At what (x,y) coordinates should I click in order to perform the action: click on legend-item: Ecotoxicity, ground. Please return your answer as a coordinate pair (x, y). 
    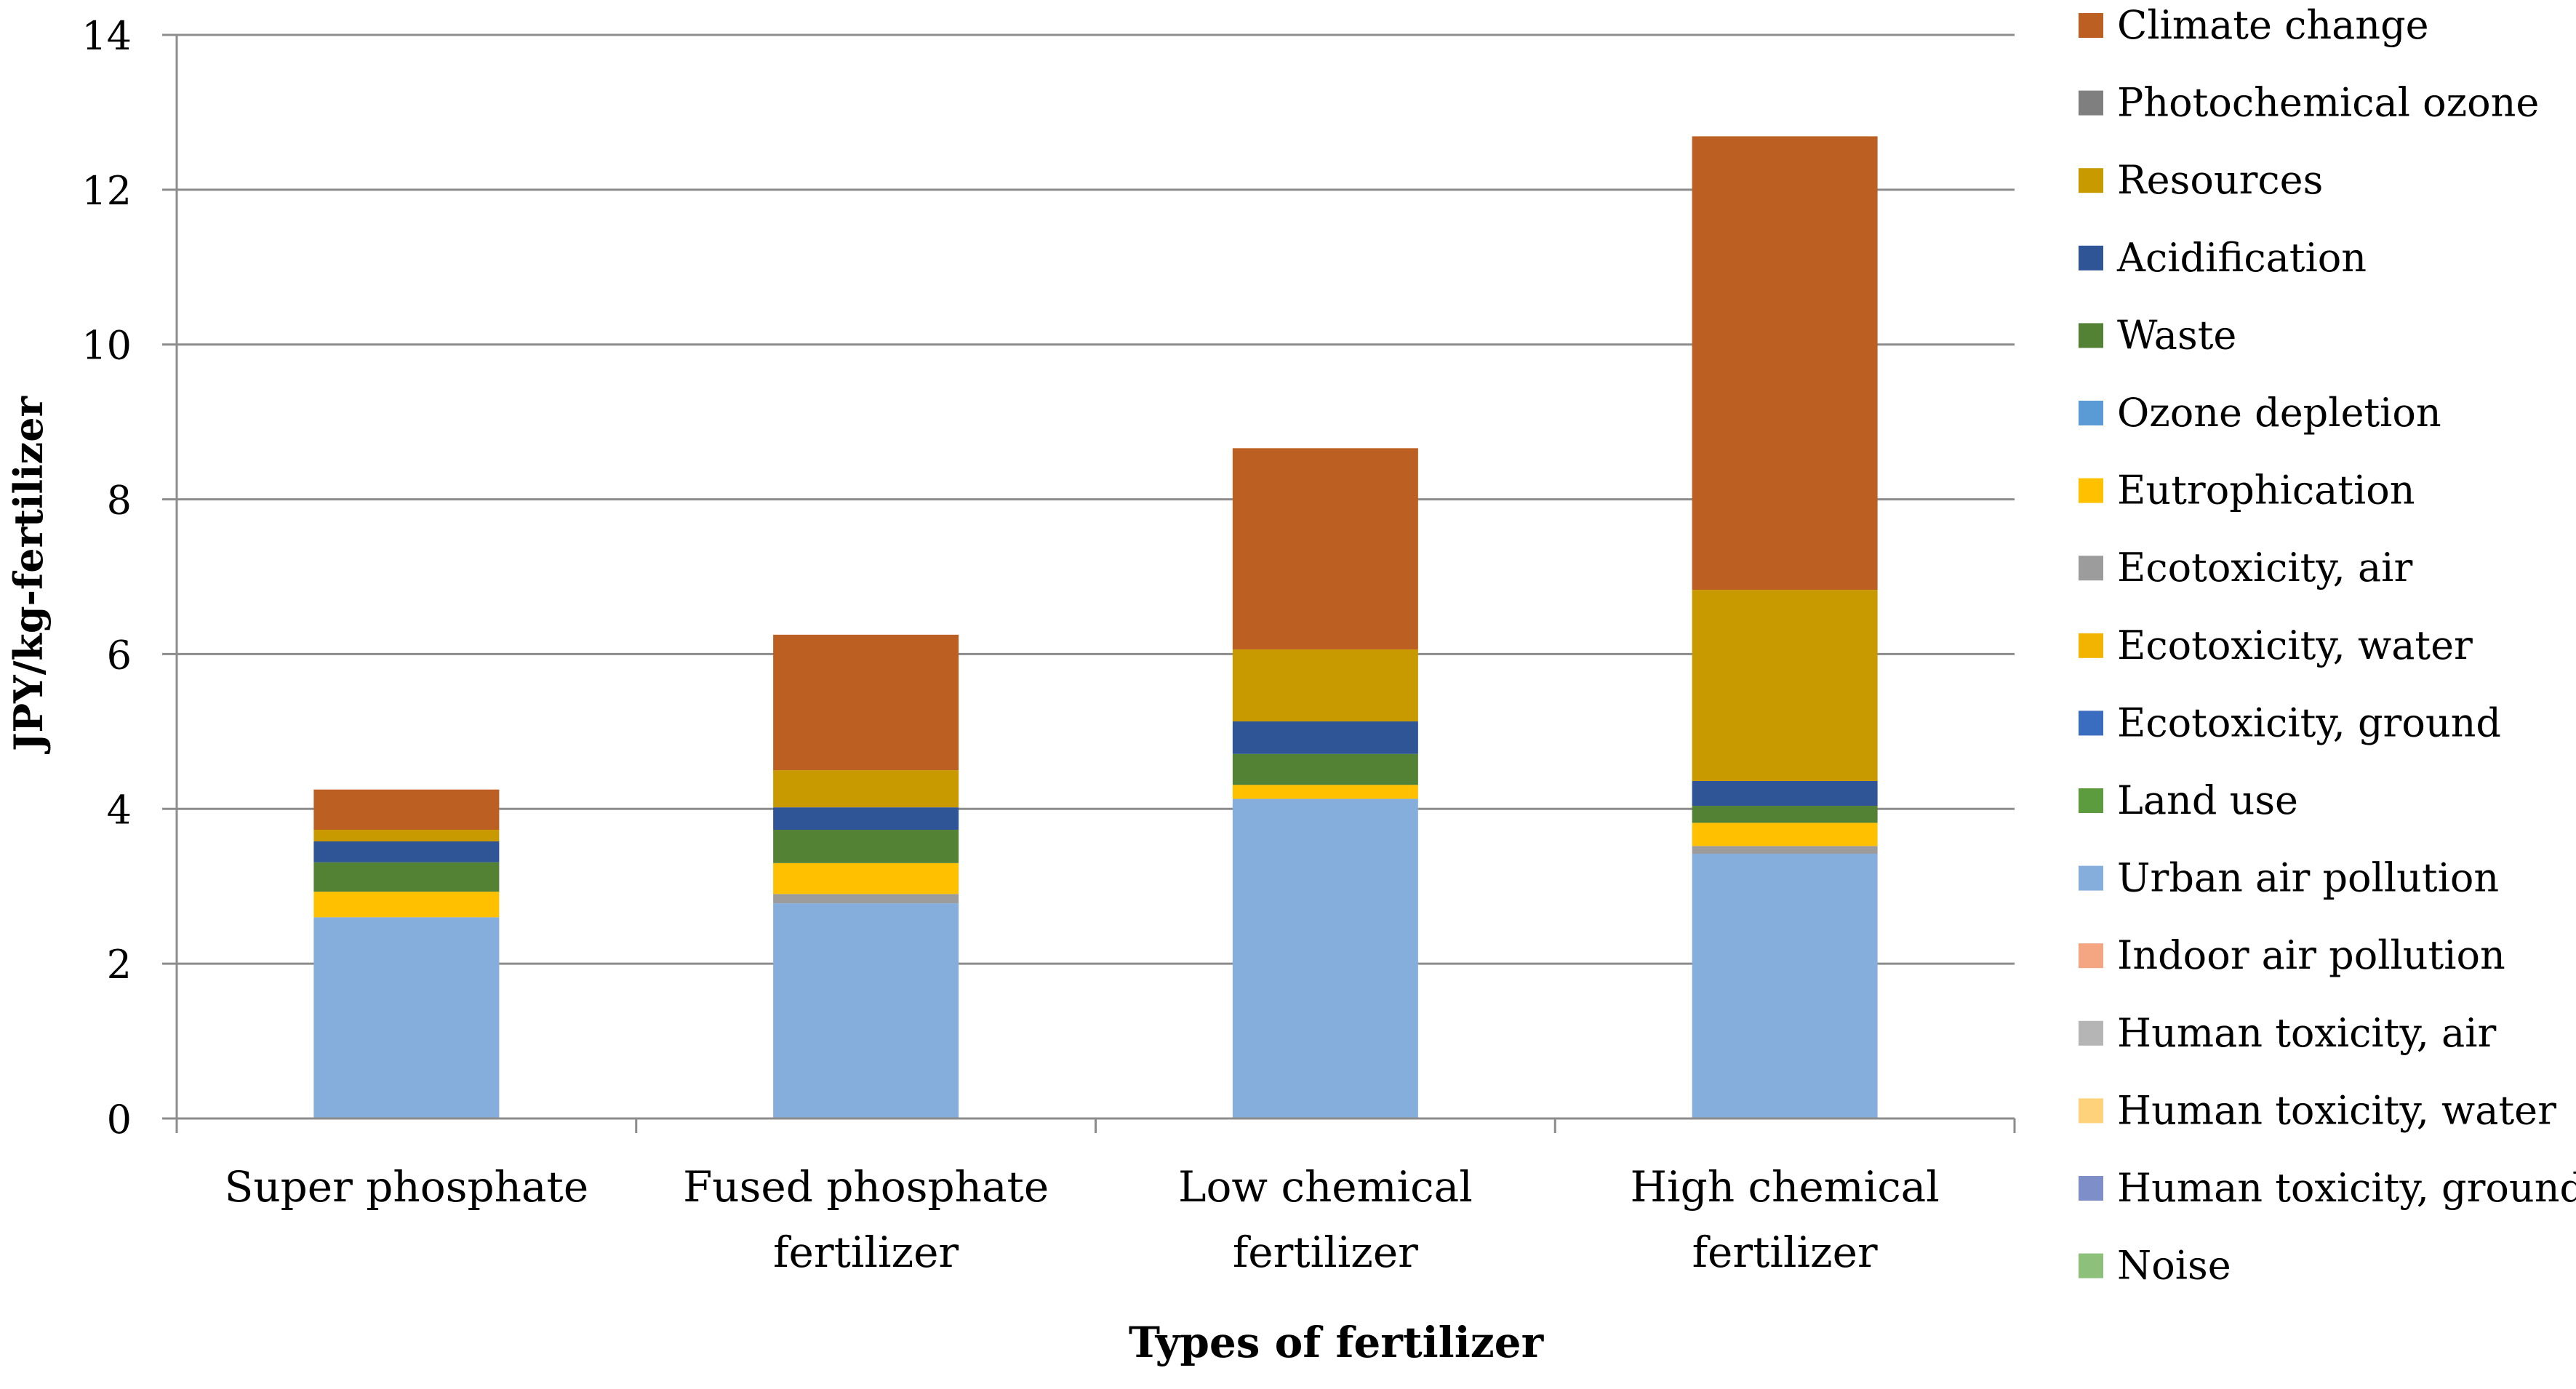
    Looking at the image, I should click on (2290, 722).